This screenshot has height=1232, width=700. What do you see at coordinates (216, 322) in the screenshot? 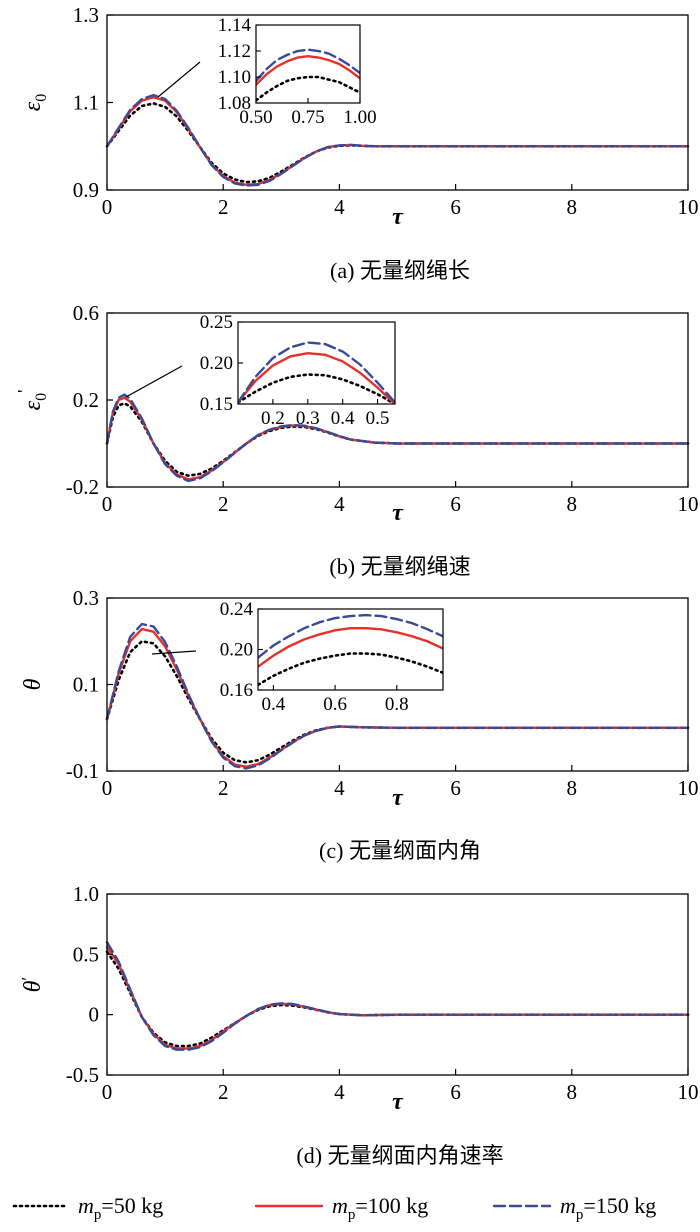
I see `inset-y-tick-label: 0.25` at bounding box center [216, 322].